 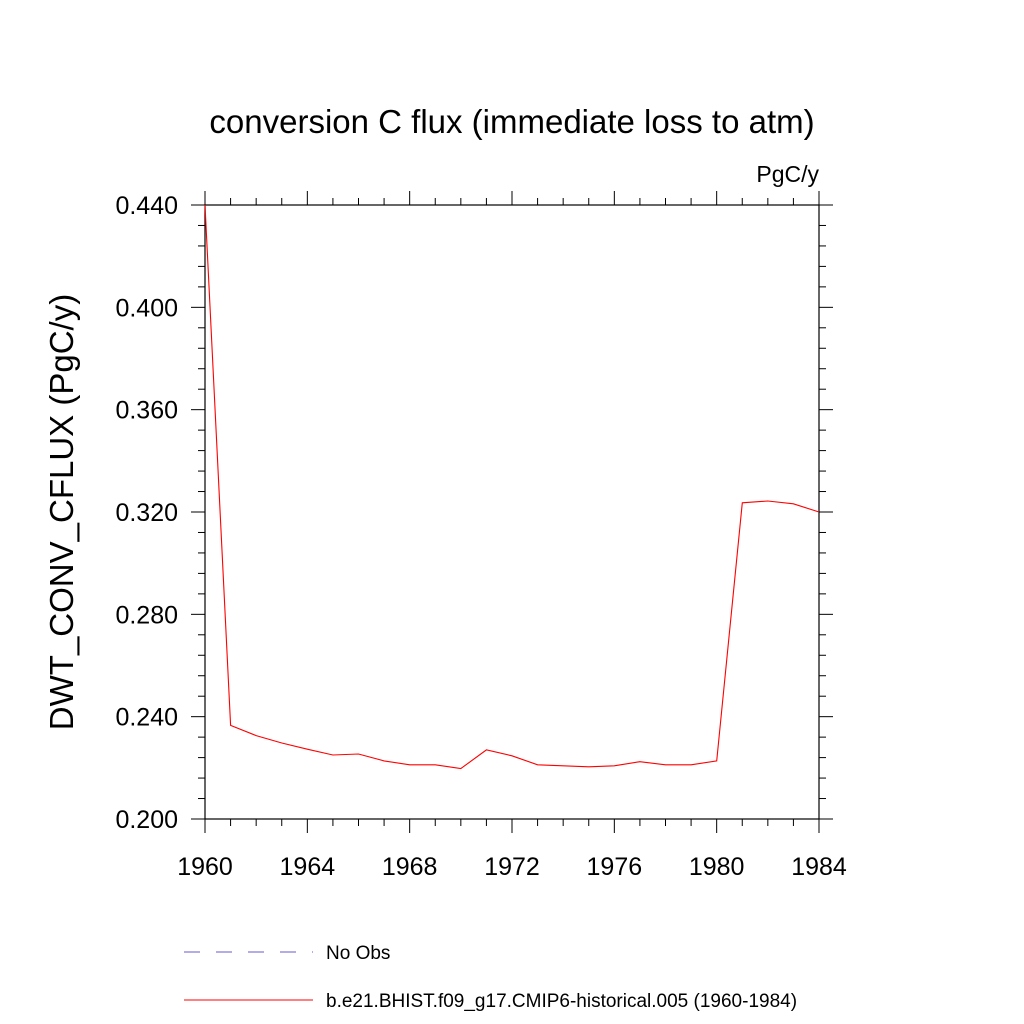 I want to click on x-tick-label: 1980, so click(x=717, y=867).